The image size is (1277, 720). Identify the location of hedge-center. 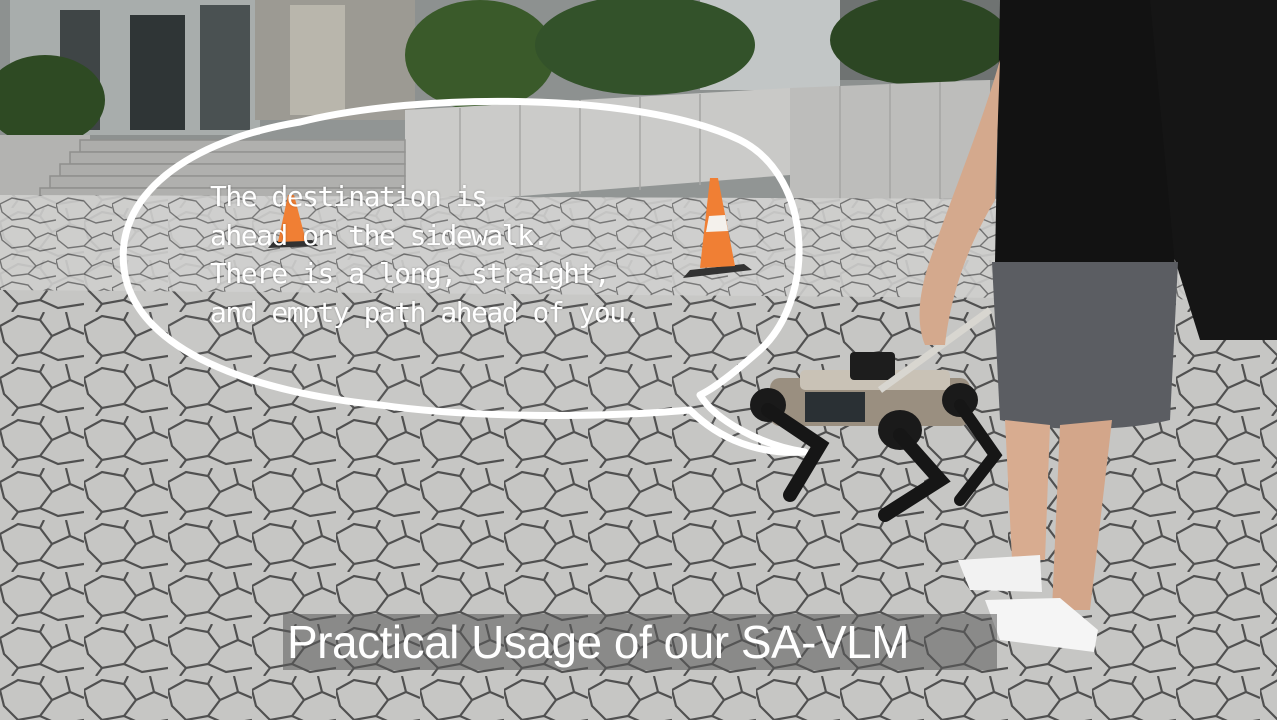
(480, 55).